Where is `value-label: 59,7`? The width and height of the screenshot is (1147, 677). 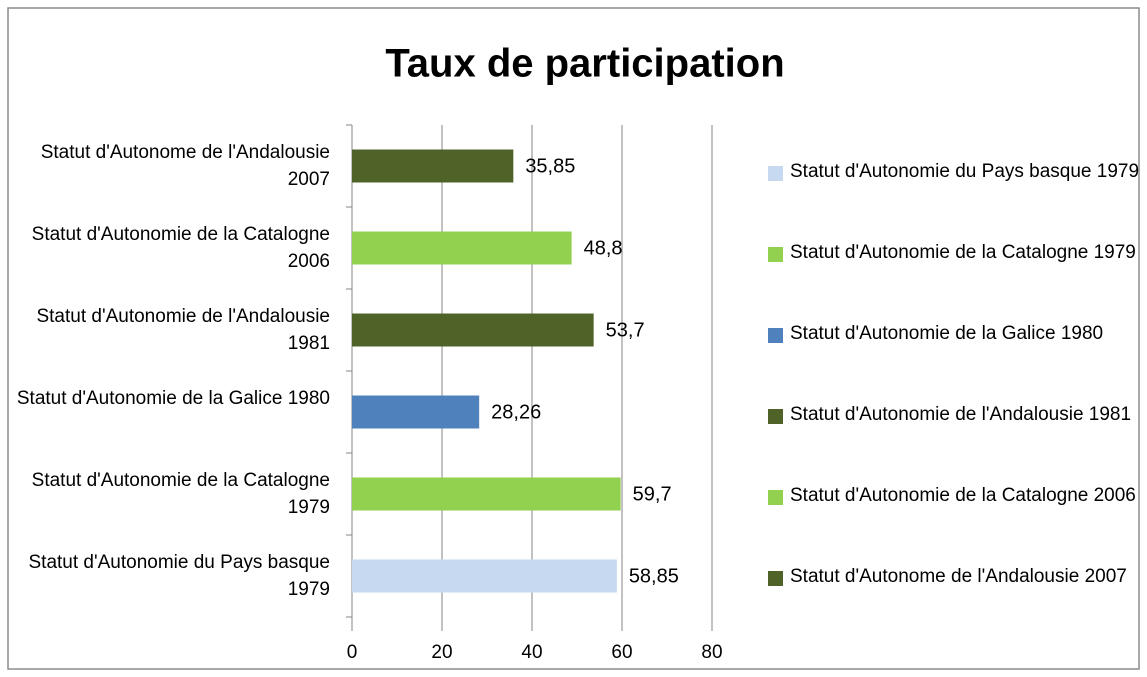
value-label: 59,7 is located at coordinates (652, 494).